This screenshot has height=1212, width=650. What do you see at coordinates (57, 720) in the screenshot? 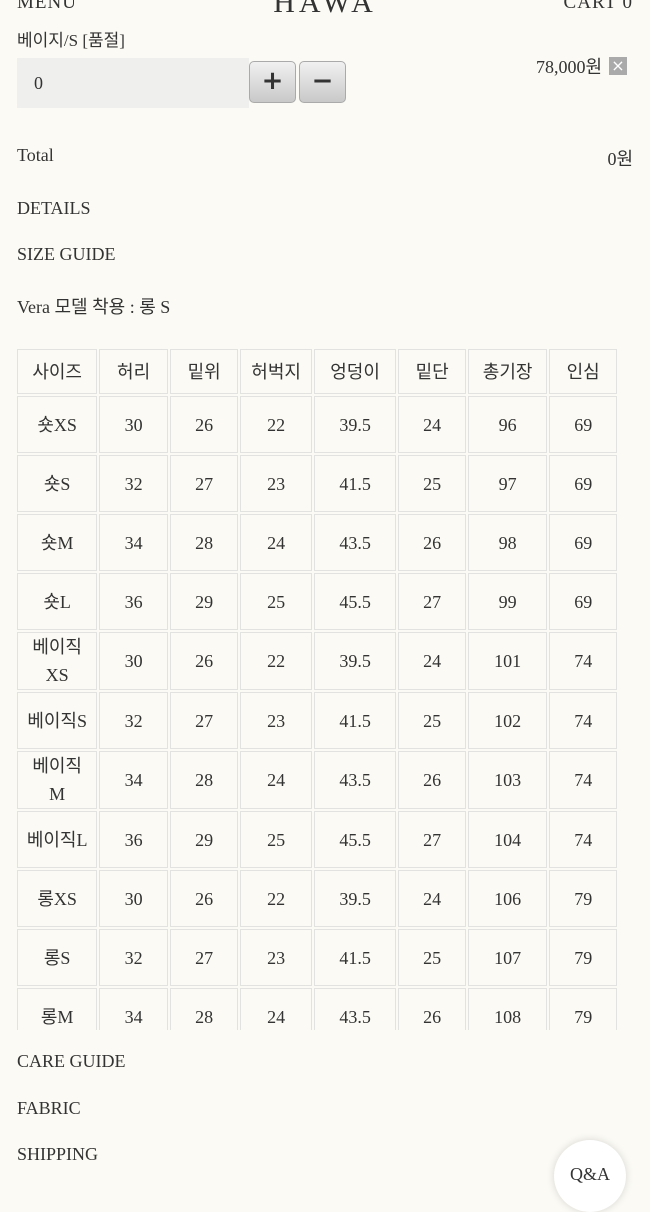
I see `cell: 베이직S` at bounding box center [57, 720].